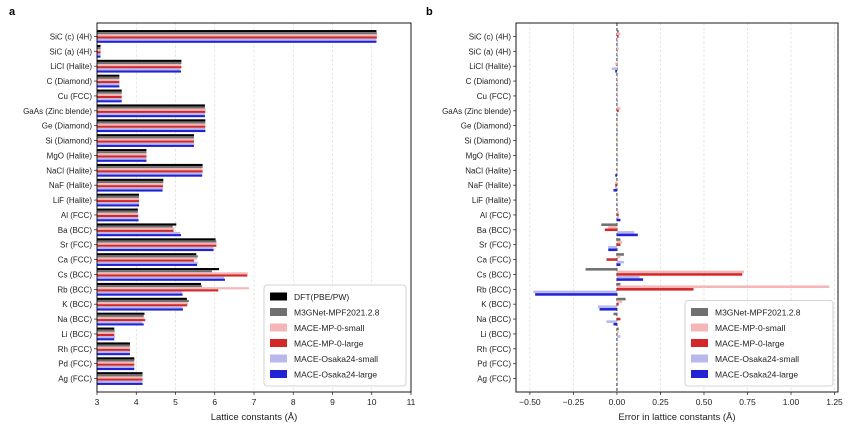 The width and height of the screenshot is (850, 426). Describe the element at coordinates (70, 185) in the screenshot. I see `category-label-naf-halite: NaF (Halite)` at that location.